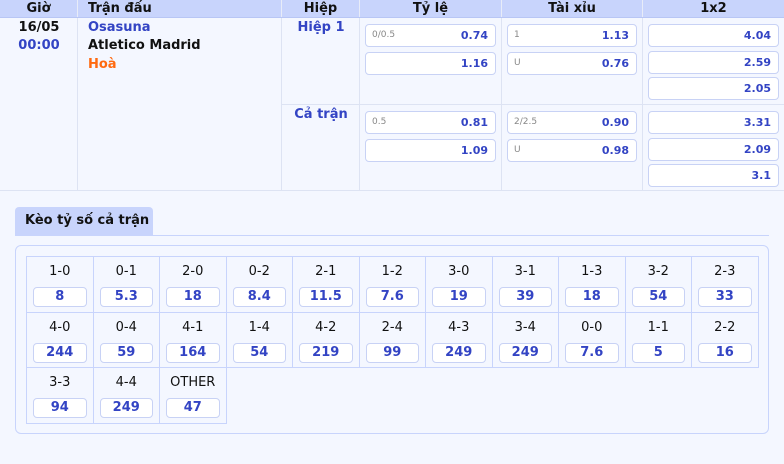 The width and height of the screenshot is (784, 464). I want to click on handicap-line: 0/0.5, so click(384, 35).